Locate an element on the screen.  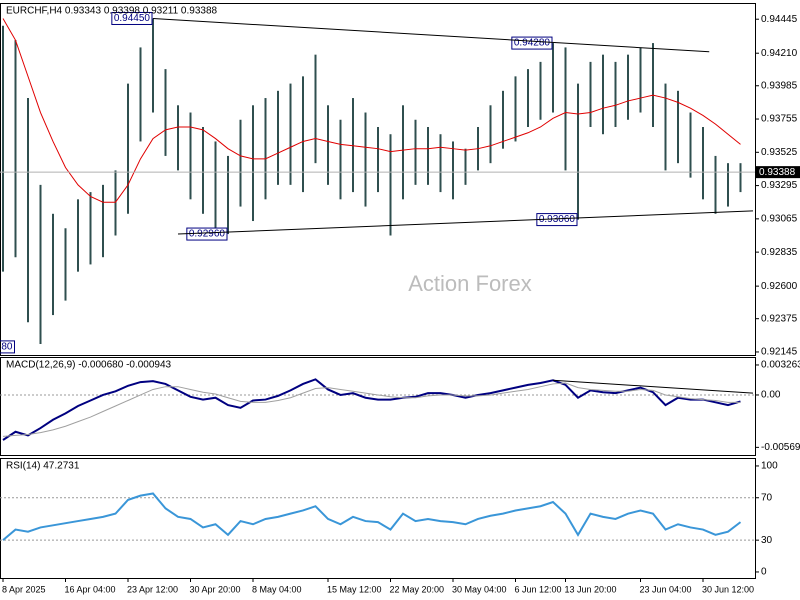
y-tick-label: 70 is located at coordinates (767, 497).